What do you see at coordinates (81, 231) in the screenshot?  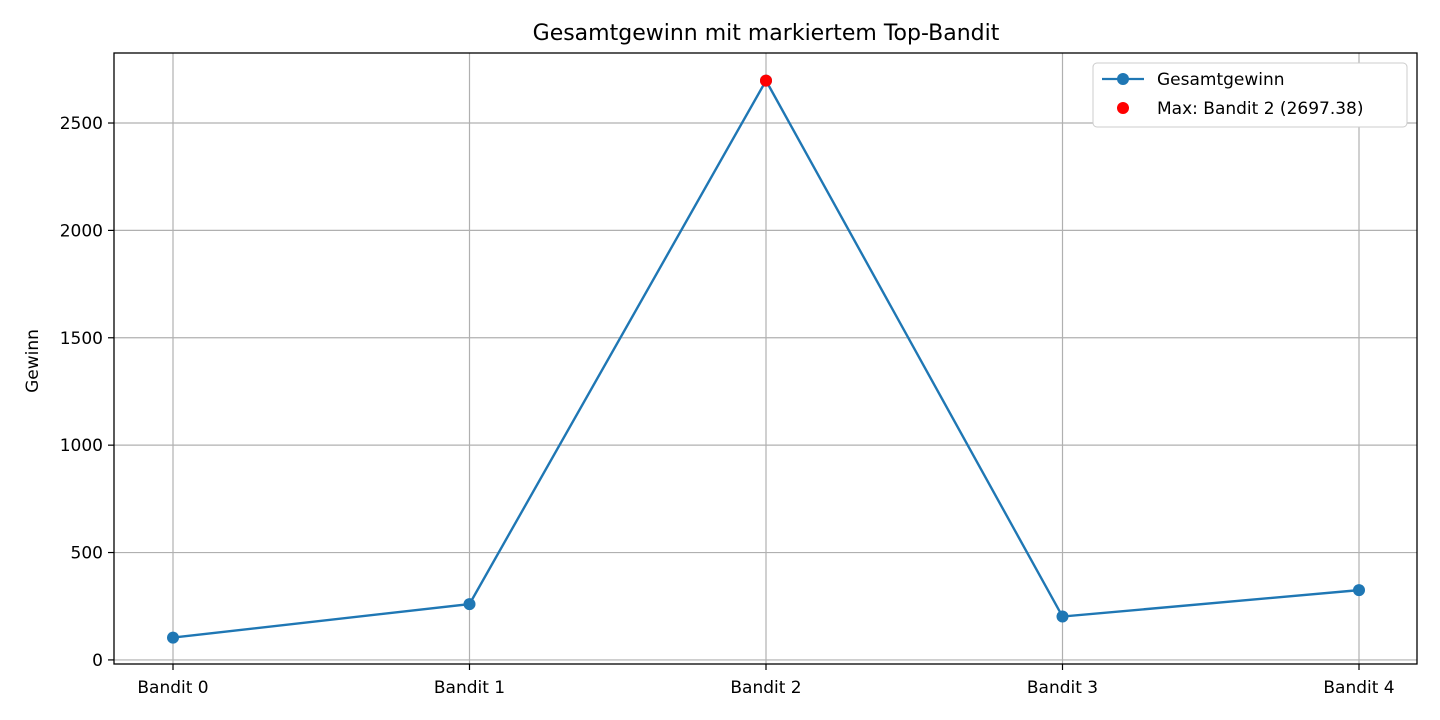 I see `y-tick-label: 2000` at bounding box center [81, 231].